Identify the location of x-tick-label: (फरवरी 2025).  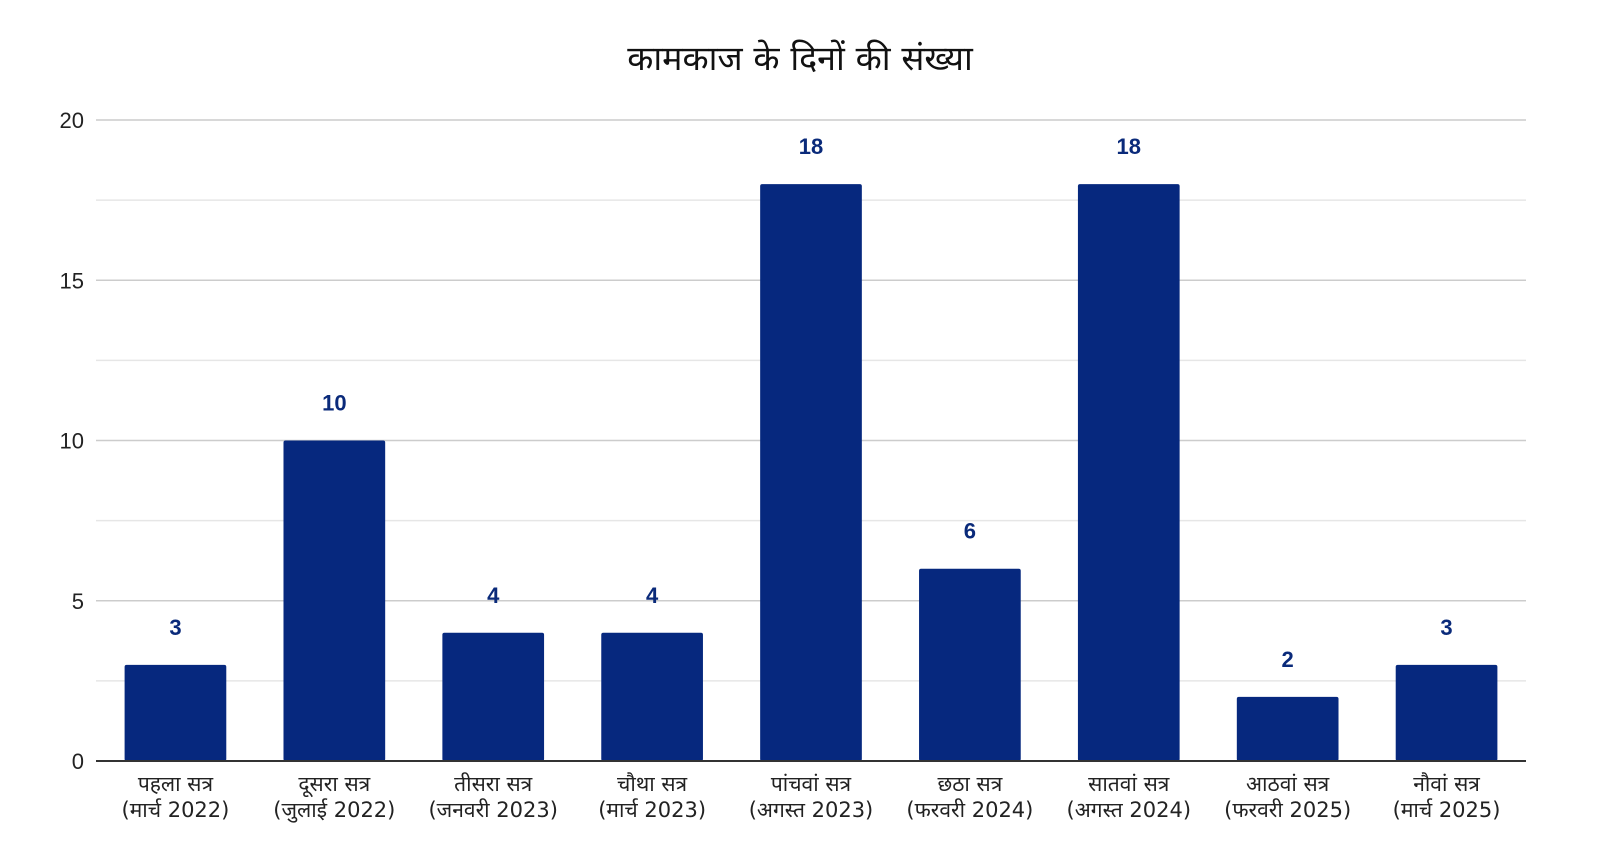
(1287, 810).